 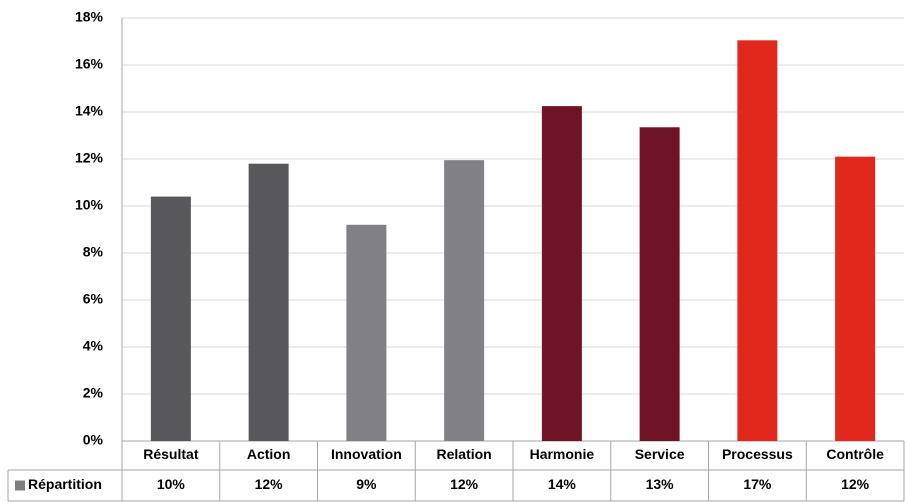 I want to click on y-tick-label: 0%, so click(x=93, y=440).